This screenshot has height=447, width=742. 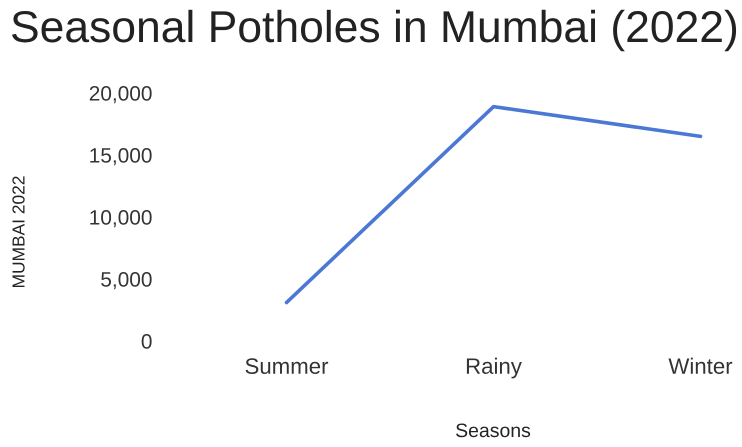 What do you see at coordinates (147, 341) in the screenshot?
I see `y-tick-label: 0` at bounding box center [147, 341].